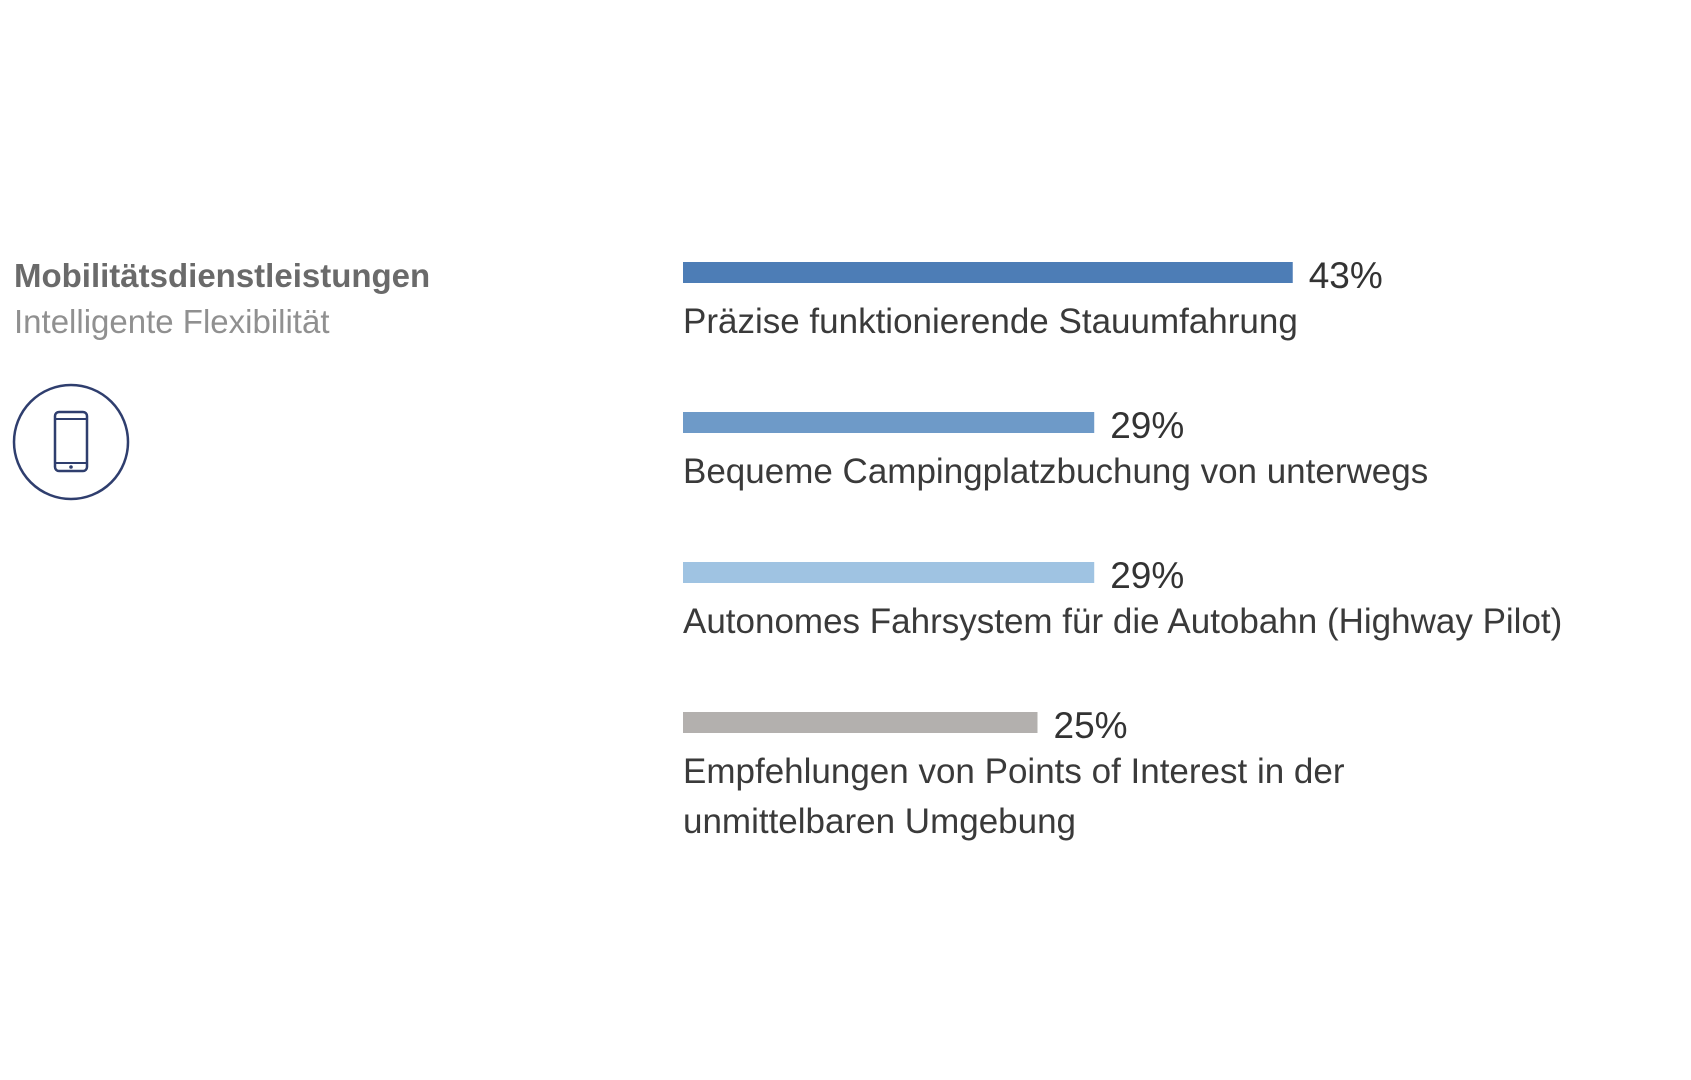  I want to click on category-title: Mobilitätsdienstleistungen, so click(222, 275).